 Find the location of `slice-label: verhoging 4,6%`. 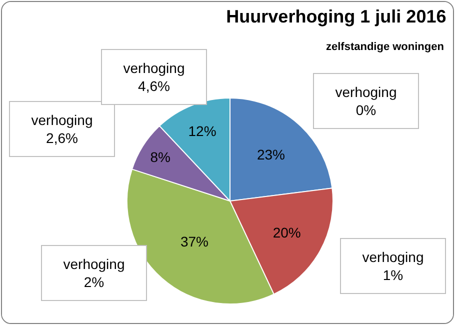

slice-label: verhoging 4,6% is located at coordinates (154, 77).